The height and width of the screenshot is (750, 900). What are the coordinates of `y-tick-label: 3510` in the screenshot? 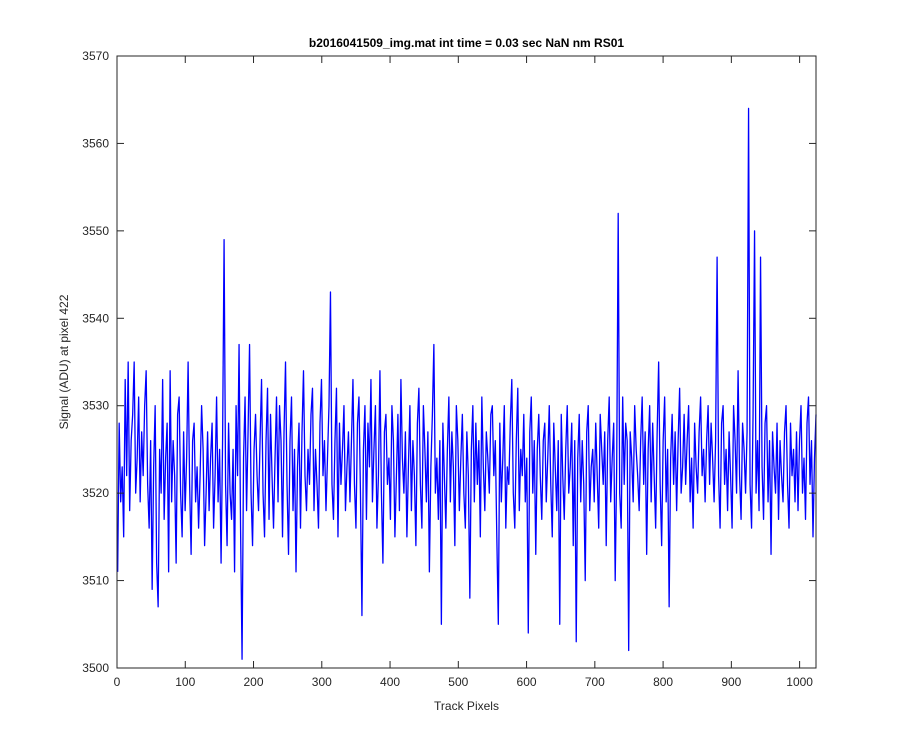 It's located at (95, 581).